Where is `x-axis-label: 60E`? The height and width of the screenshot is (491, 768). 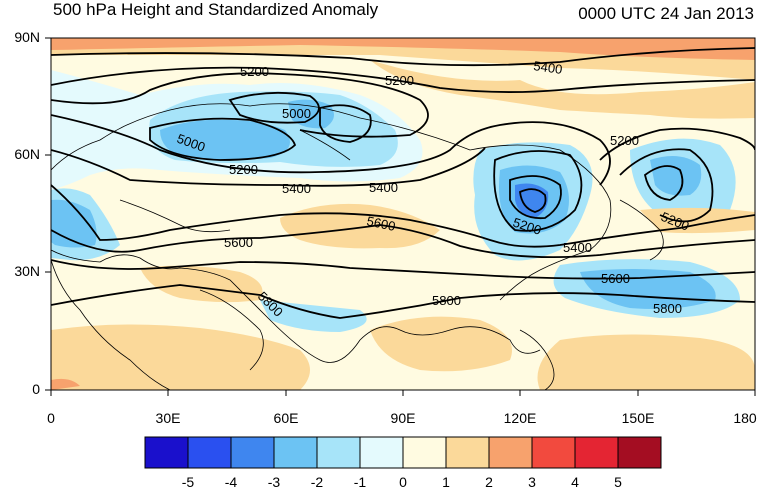 x-axis-label: 60E is located at coordinates (286, 418).